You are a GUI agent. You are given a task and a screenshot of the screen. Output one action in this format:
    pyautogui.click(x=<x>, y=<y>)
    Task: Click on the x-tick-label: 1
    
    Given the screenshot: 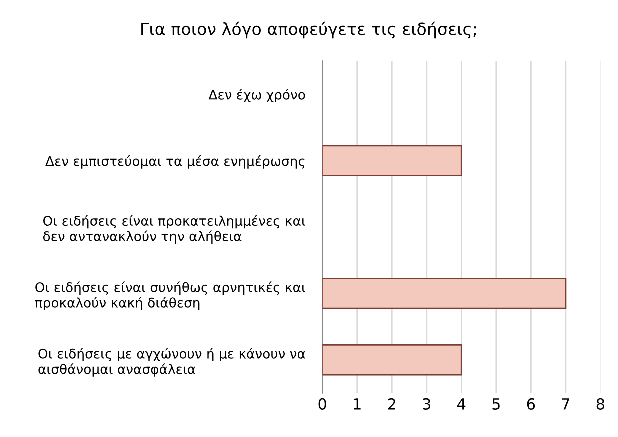 What is the action you would take?
    pyautogui.click(x=357, y=404)
    